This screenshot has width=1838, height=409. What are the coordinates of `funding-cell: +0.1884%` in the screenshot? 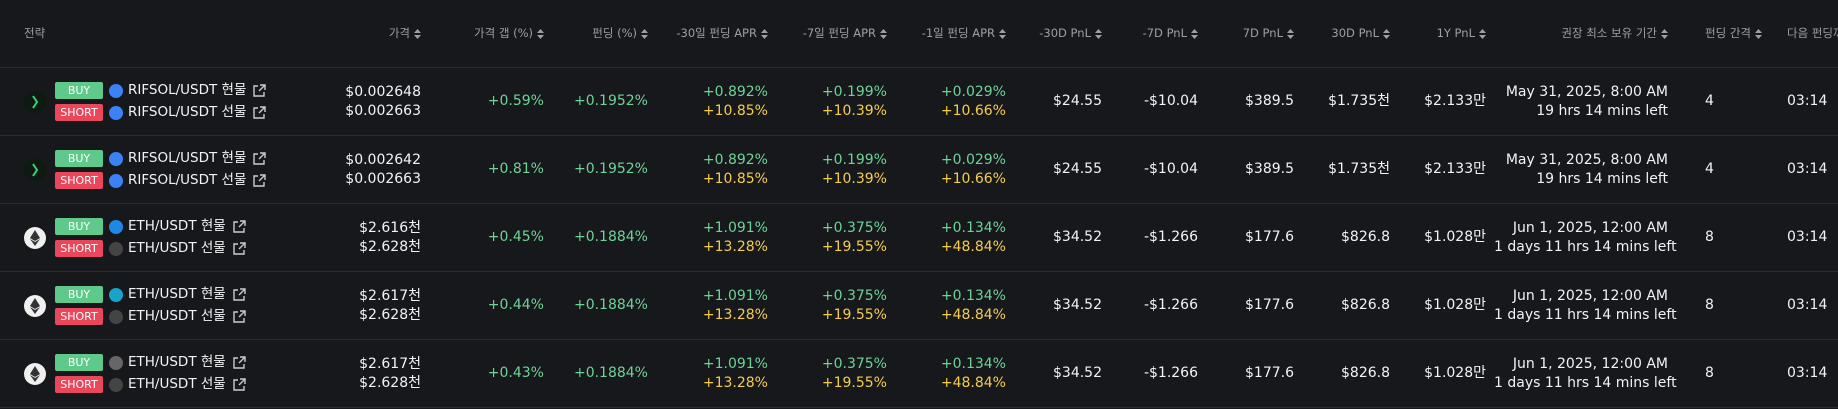 It's located at (604, 237).